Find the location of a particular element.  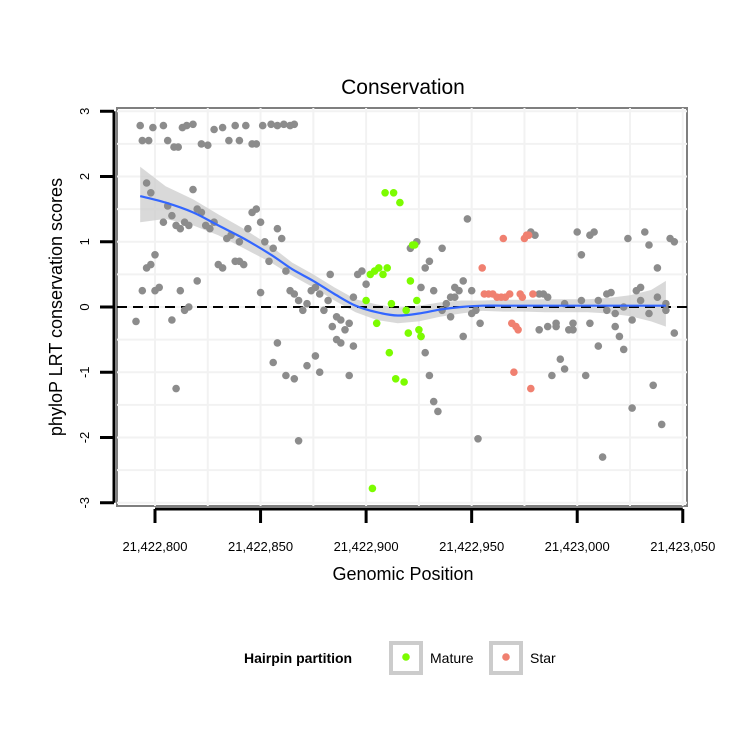

legend-dot-mature is located at coordinates (406, 657).